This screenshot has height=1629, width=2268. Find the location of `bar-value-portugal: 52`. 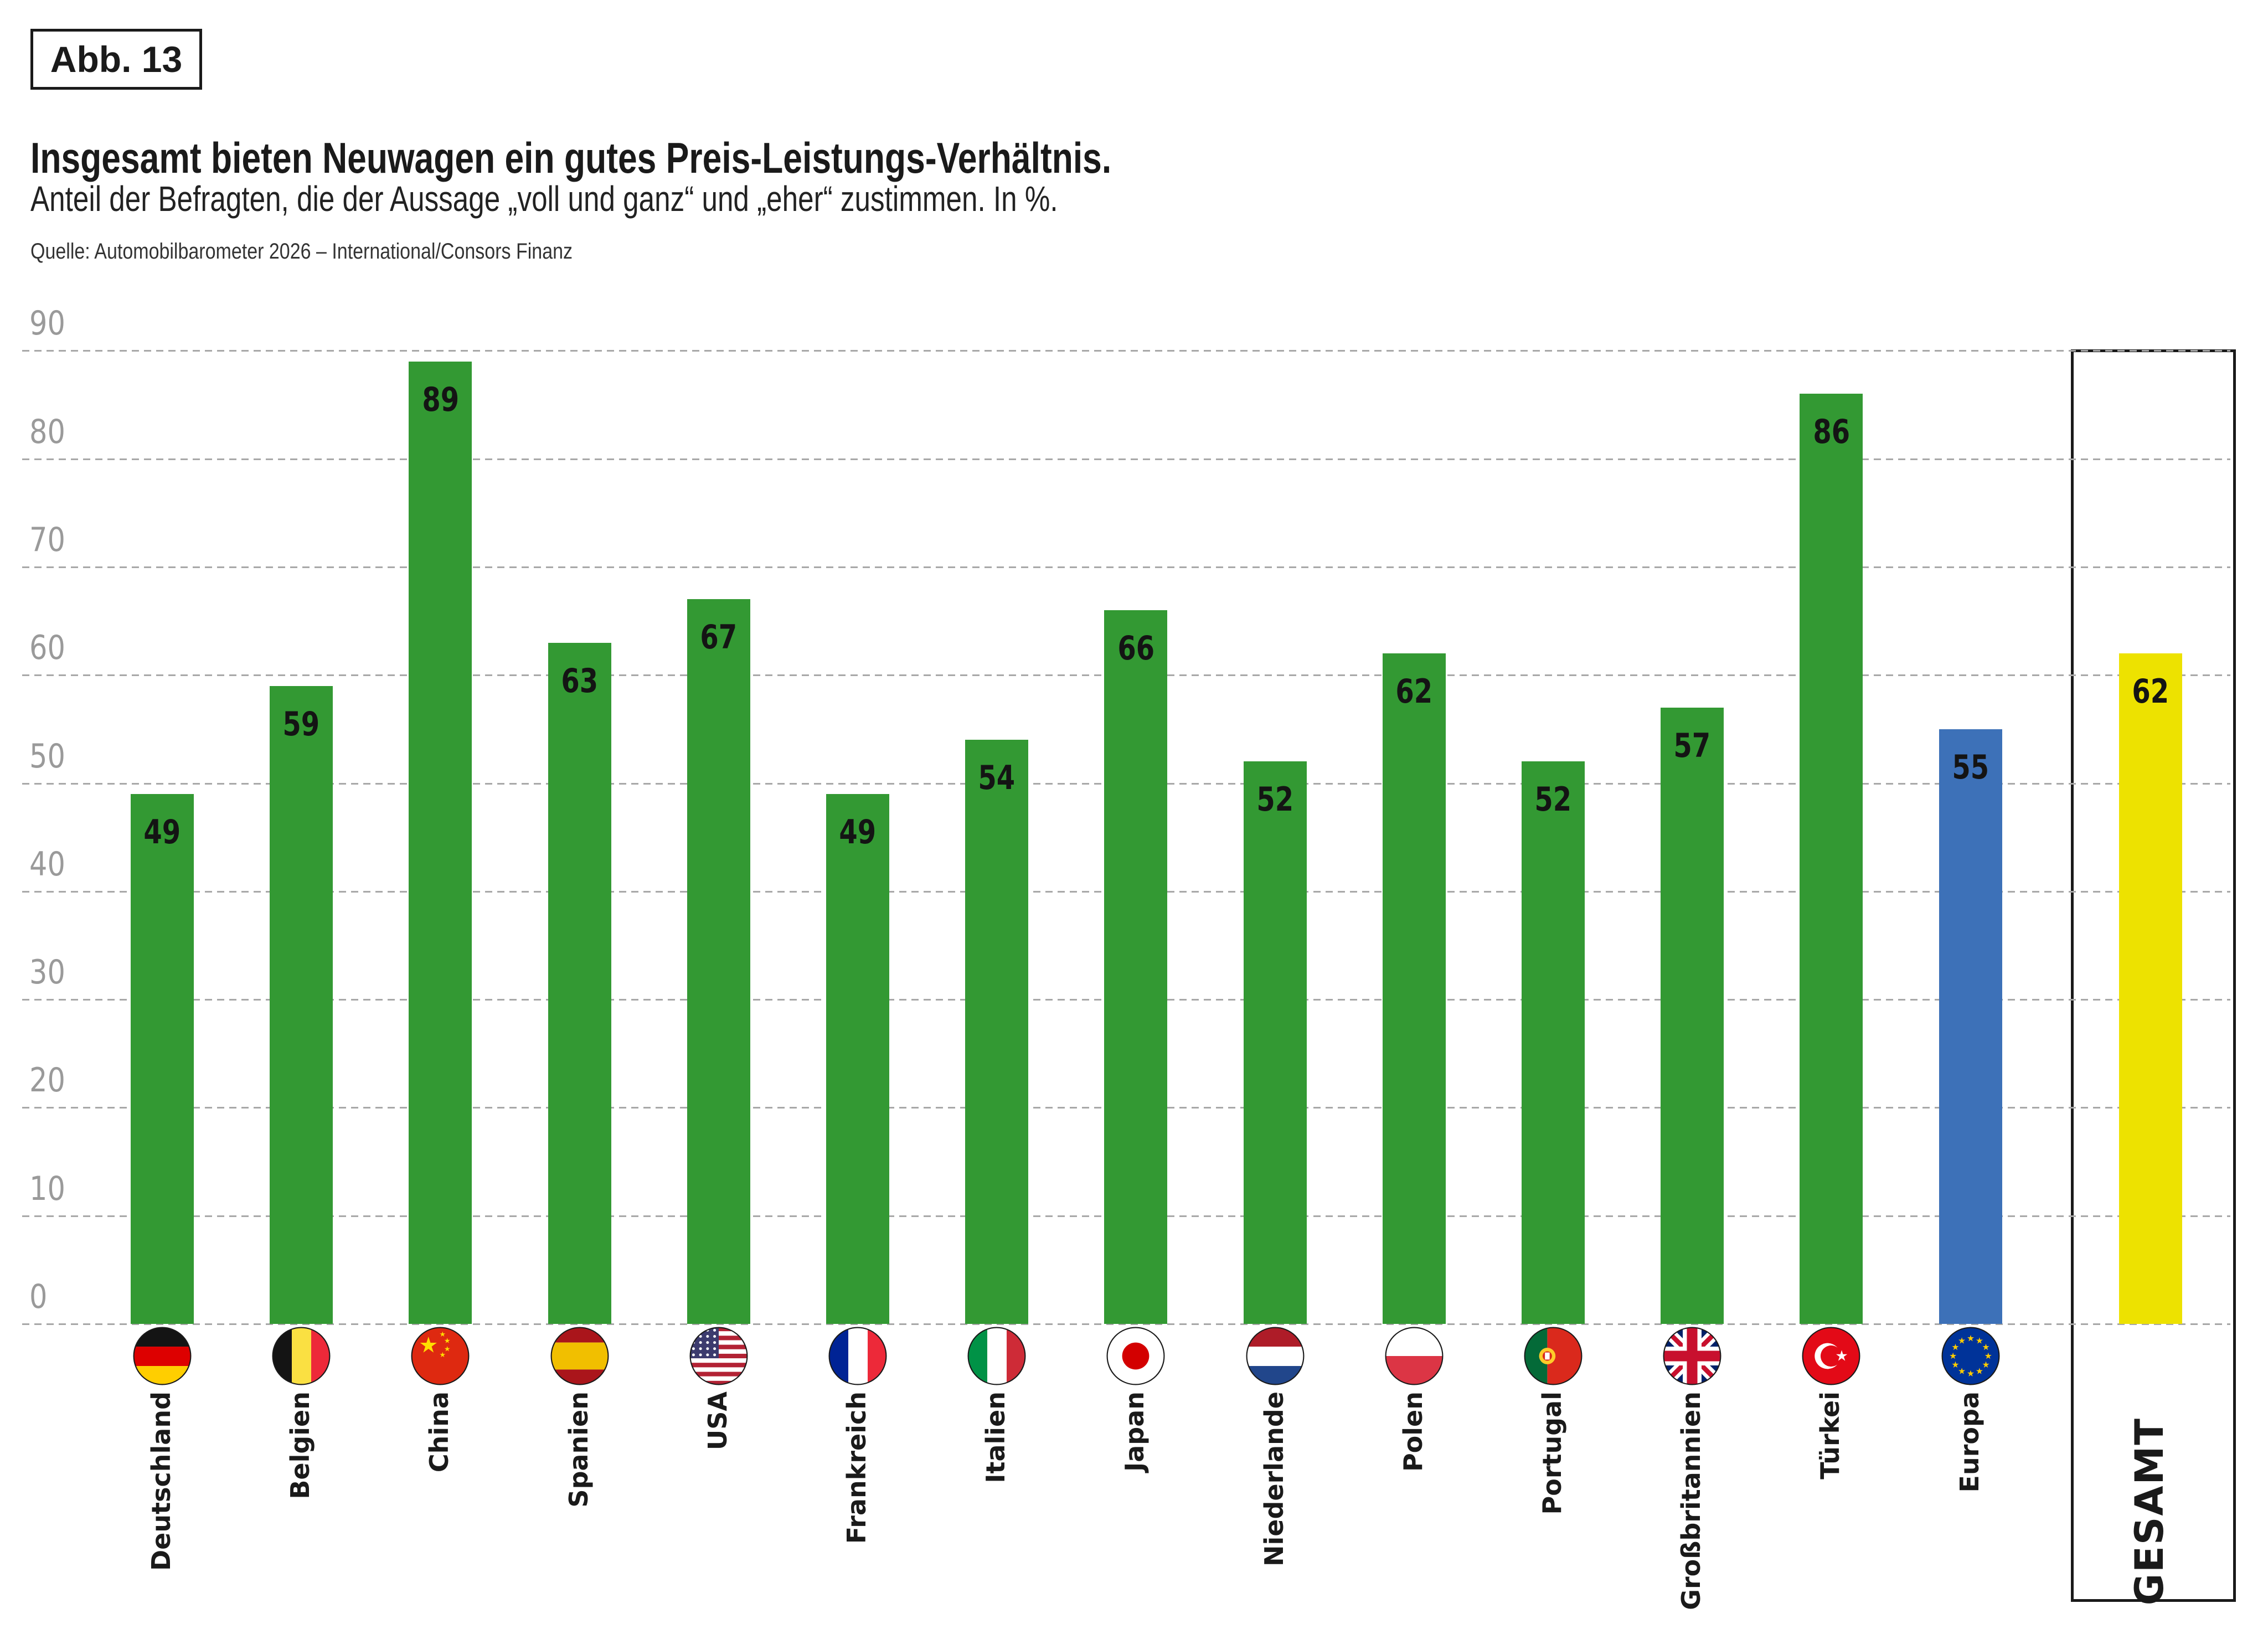

bar-value-portugal: 52 is located at coordinates (1553, 800).